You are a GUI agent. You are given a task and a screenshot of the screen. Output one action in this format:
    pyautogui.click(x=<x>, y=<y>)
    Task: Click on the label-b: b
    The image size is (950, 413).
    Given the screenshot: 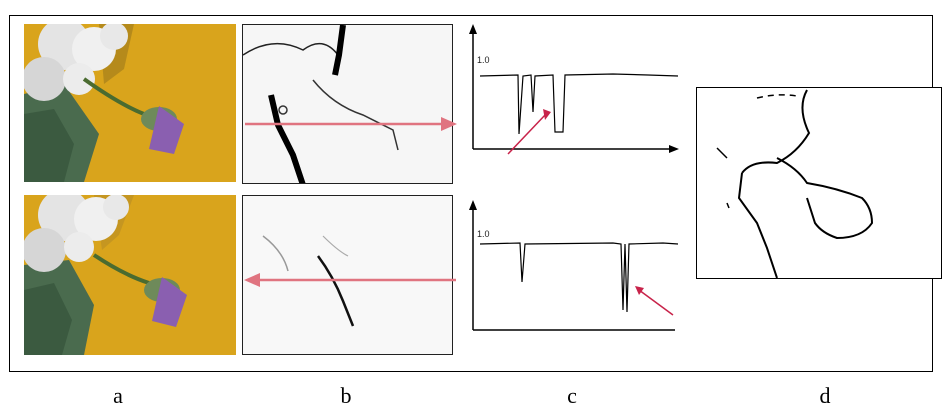 What is the action you would take?
    pyautogui.click(x=346, y=395)
    